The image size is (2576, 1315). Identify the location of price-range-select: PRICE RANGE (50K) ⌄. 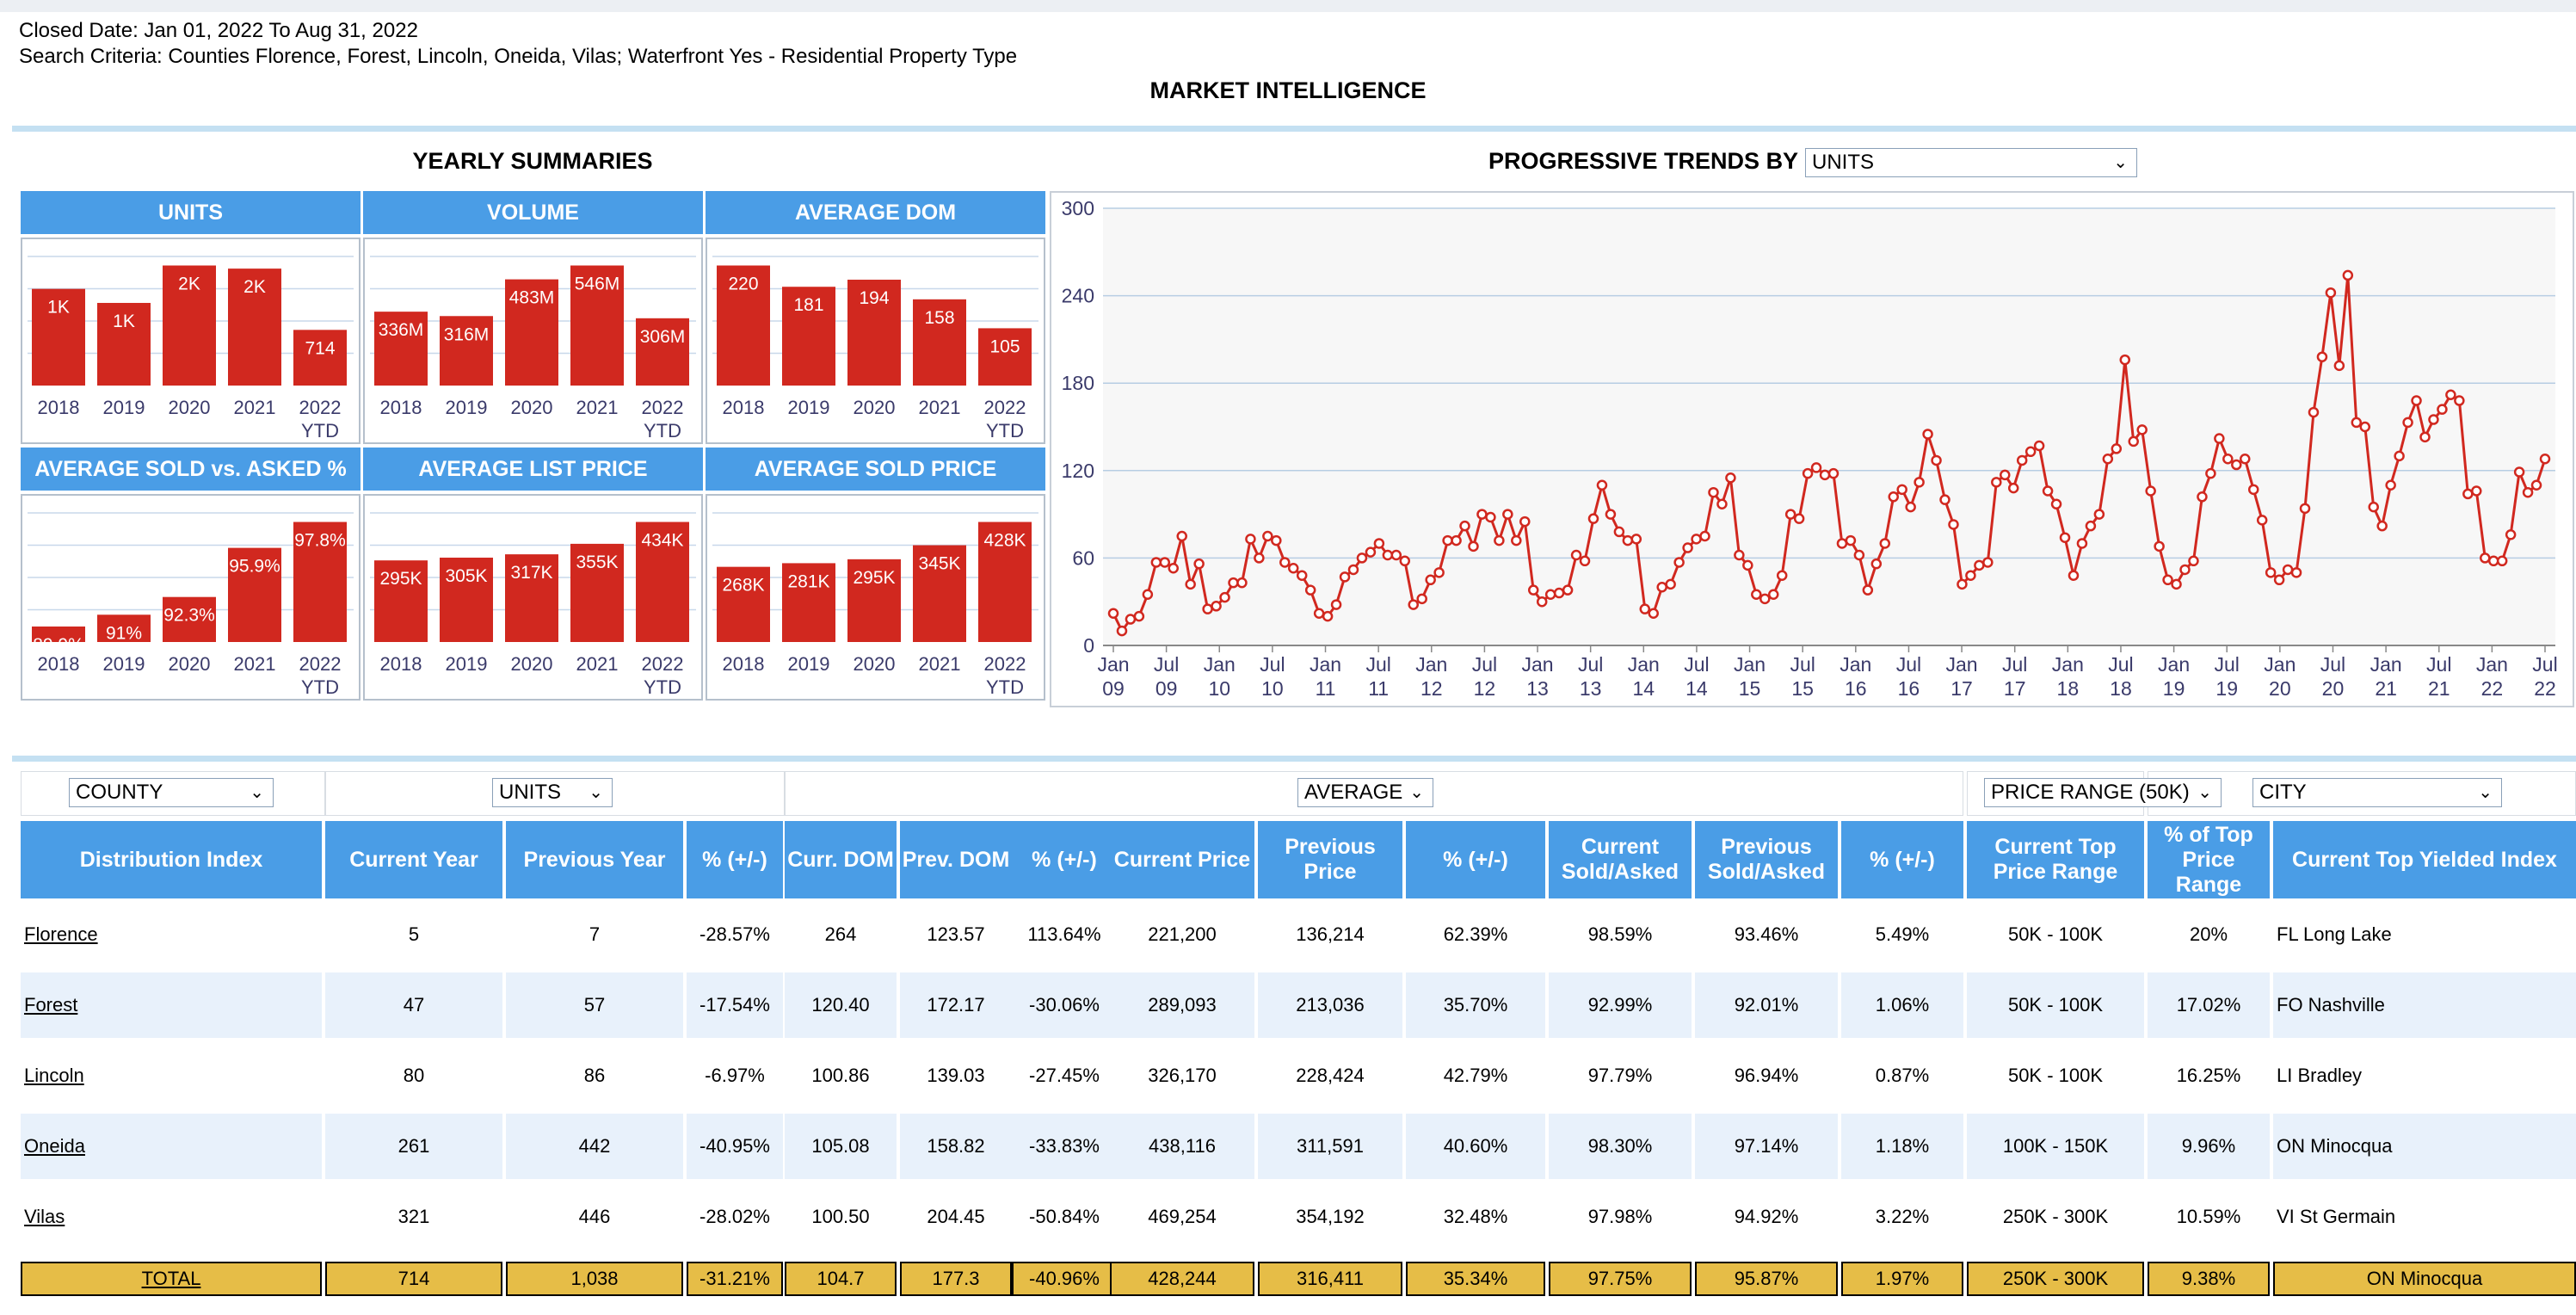
(2103, 792).